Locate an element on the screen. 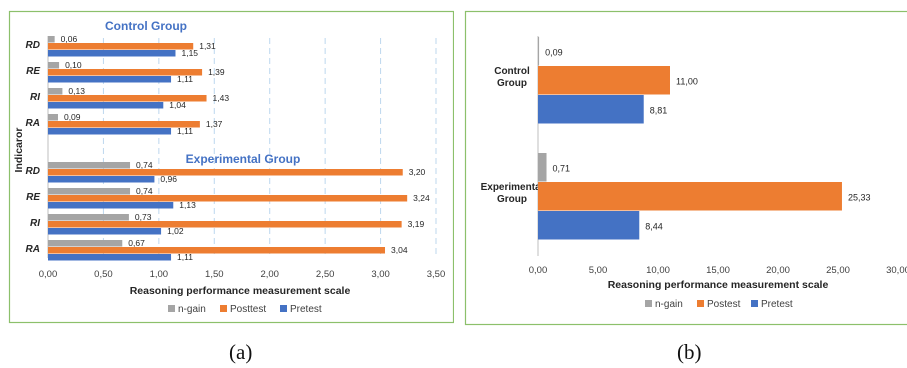 The width and height of the screenshot is (907, 368). chart-a-data-label: 3,20 is located at coordinates (417, 172).